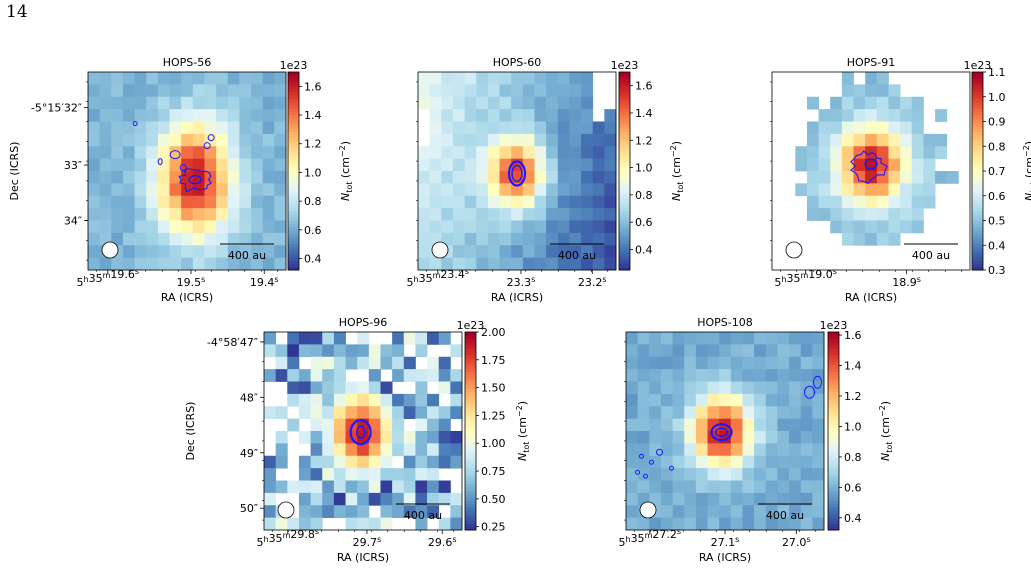 The height and width of the screenshot is (570, 1031). I want to click on axes-frame, so click(187, 171).